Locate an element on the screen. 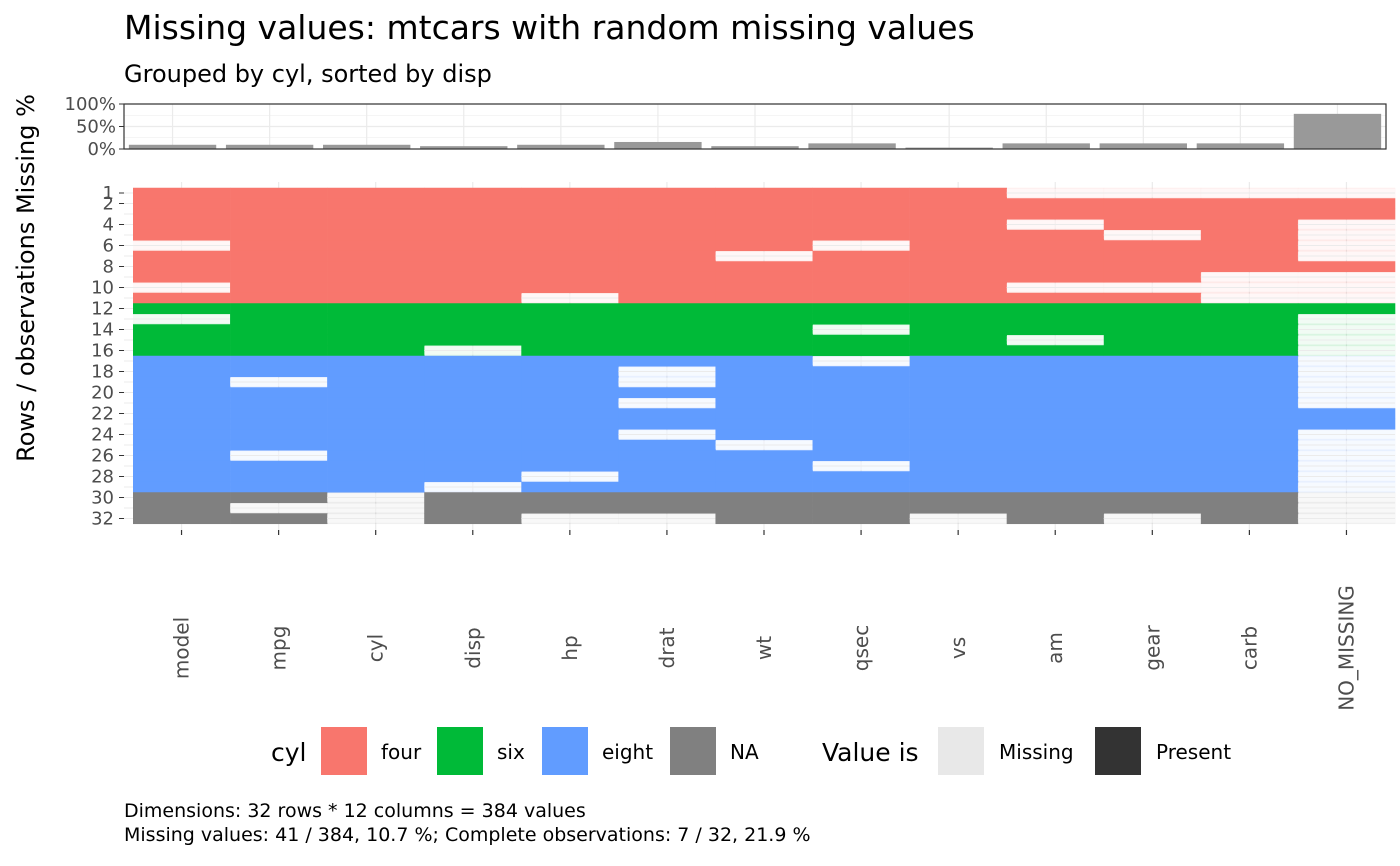 The image size is (1400, 866). heatmap-y-tick-label: 6 is located at coordinates (108, 246).